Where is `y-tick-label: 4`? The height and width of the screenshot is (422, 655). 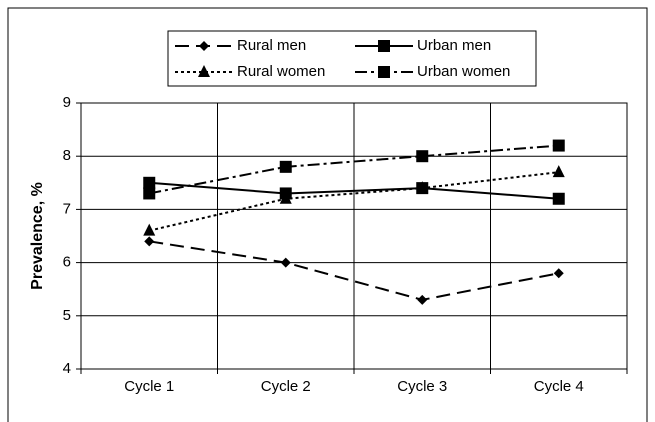
y-tick-label: 4 is located at coordinates (67, 368).